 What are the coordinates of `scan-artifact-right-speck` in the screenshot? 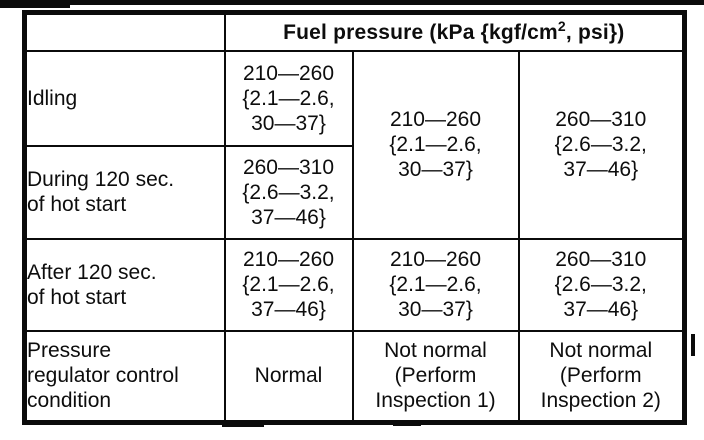 It's located at (693, 345).